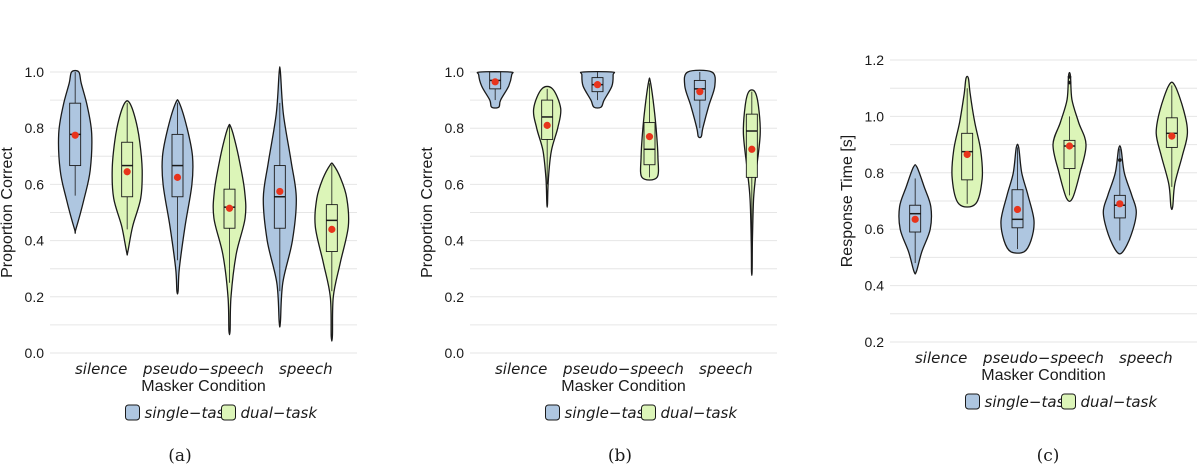  What do you see at coordinates (1048, 456) in the screenshot?
I see `panel-caption: (c)` at bounding box center [1048, 456].